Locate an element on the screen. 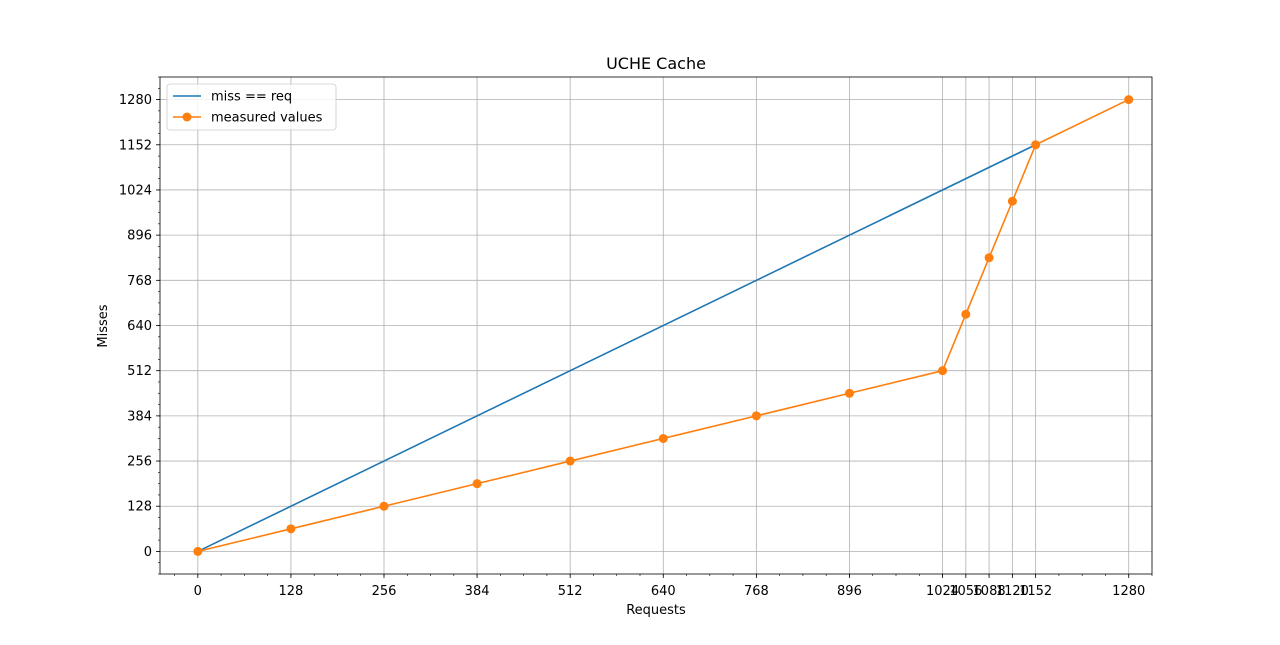 The image size is (1280, 645). y-tick-label: 1280 is located at coordinates (135, 100).